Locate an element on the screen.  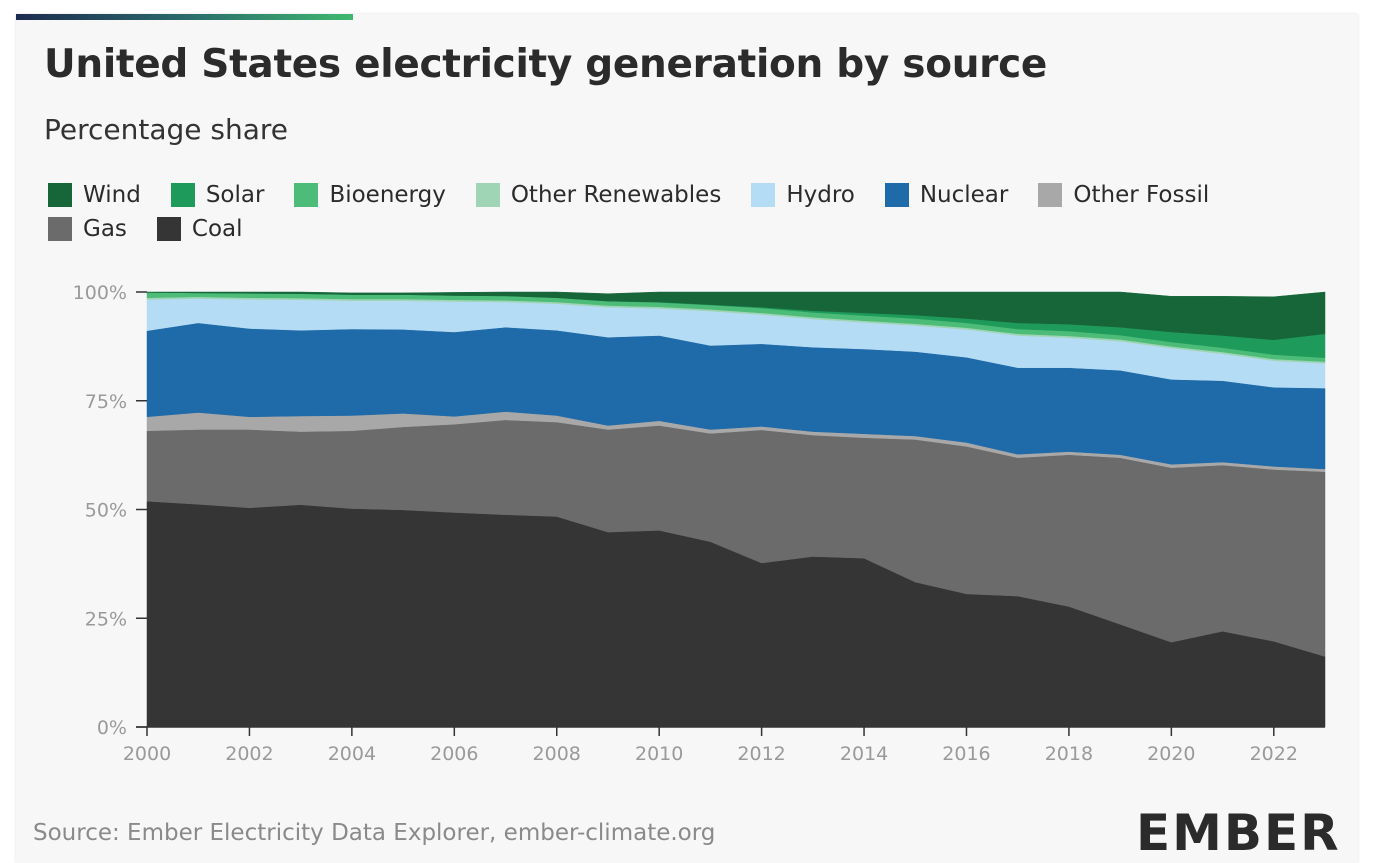
ember-logo: EMBER is located at coordinates (1238, 833).